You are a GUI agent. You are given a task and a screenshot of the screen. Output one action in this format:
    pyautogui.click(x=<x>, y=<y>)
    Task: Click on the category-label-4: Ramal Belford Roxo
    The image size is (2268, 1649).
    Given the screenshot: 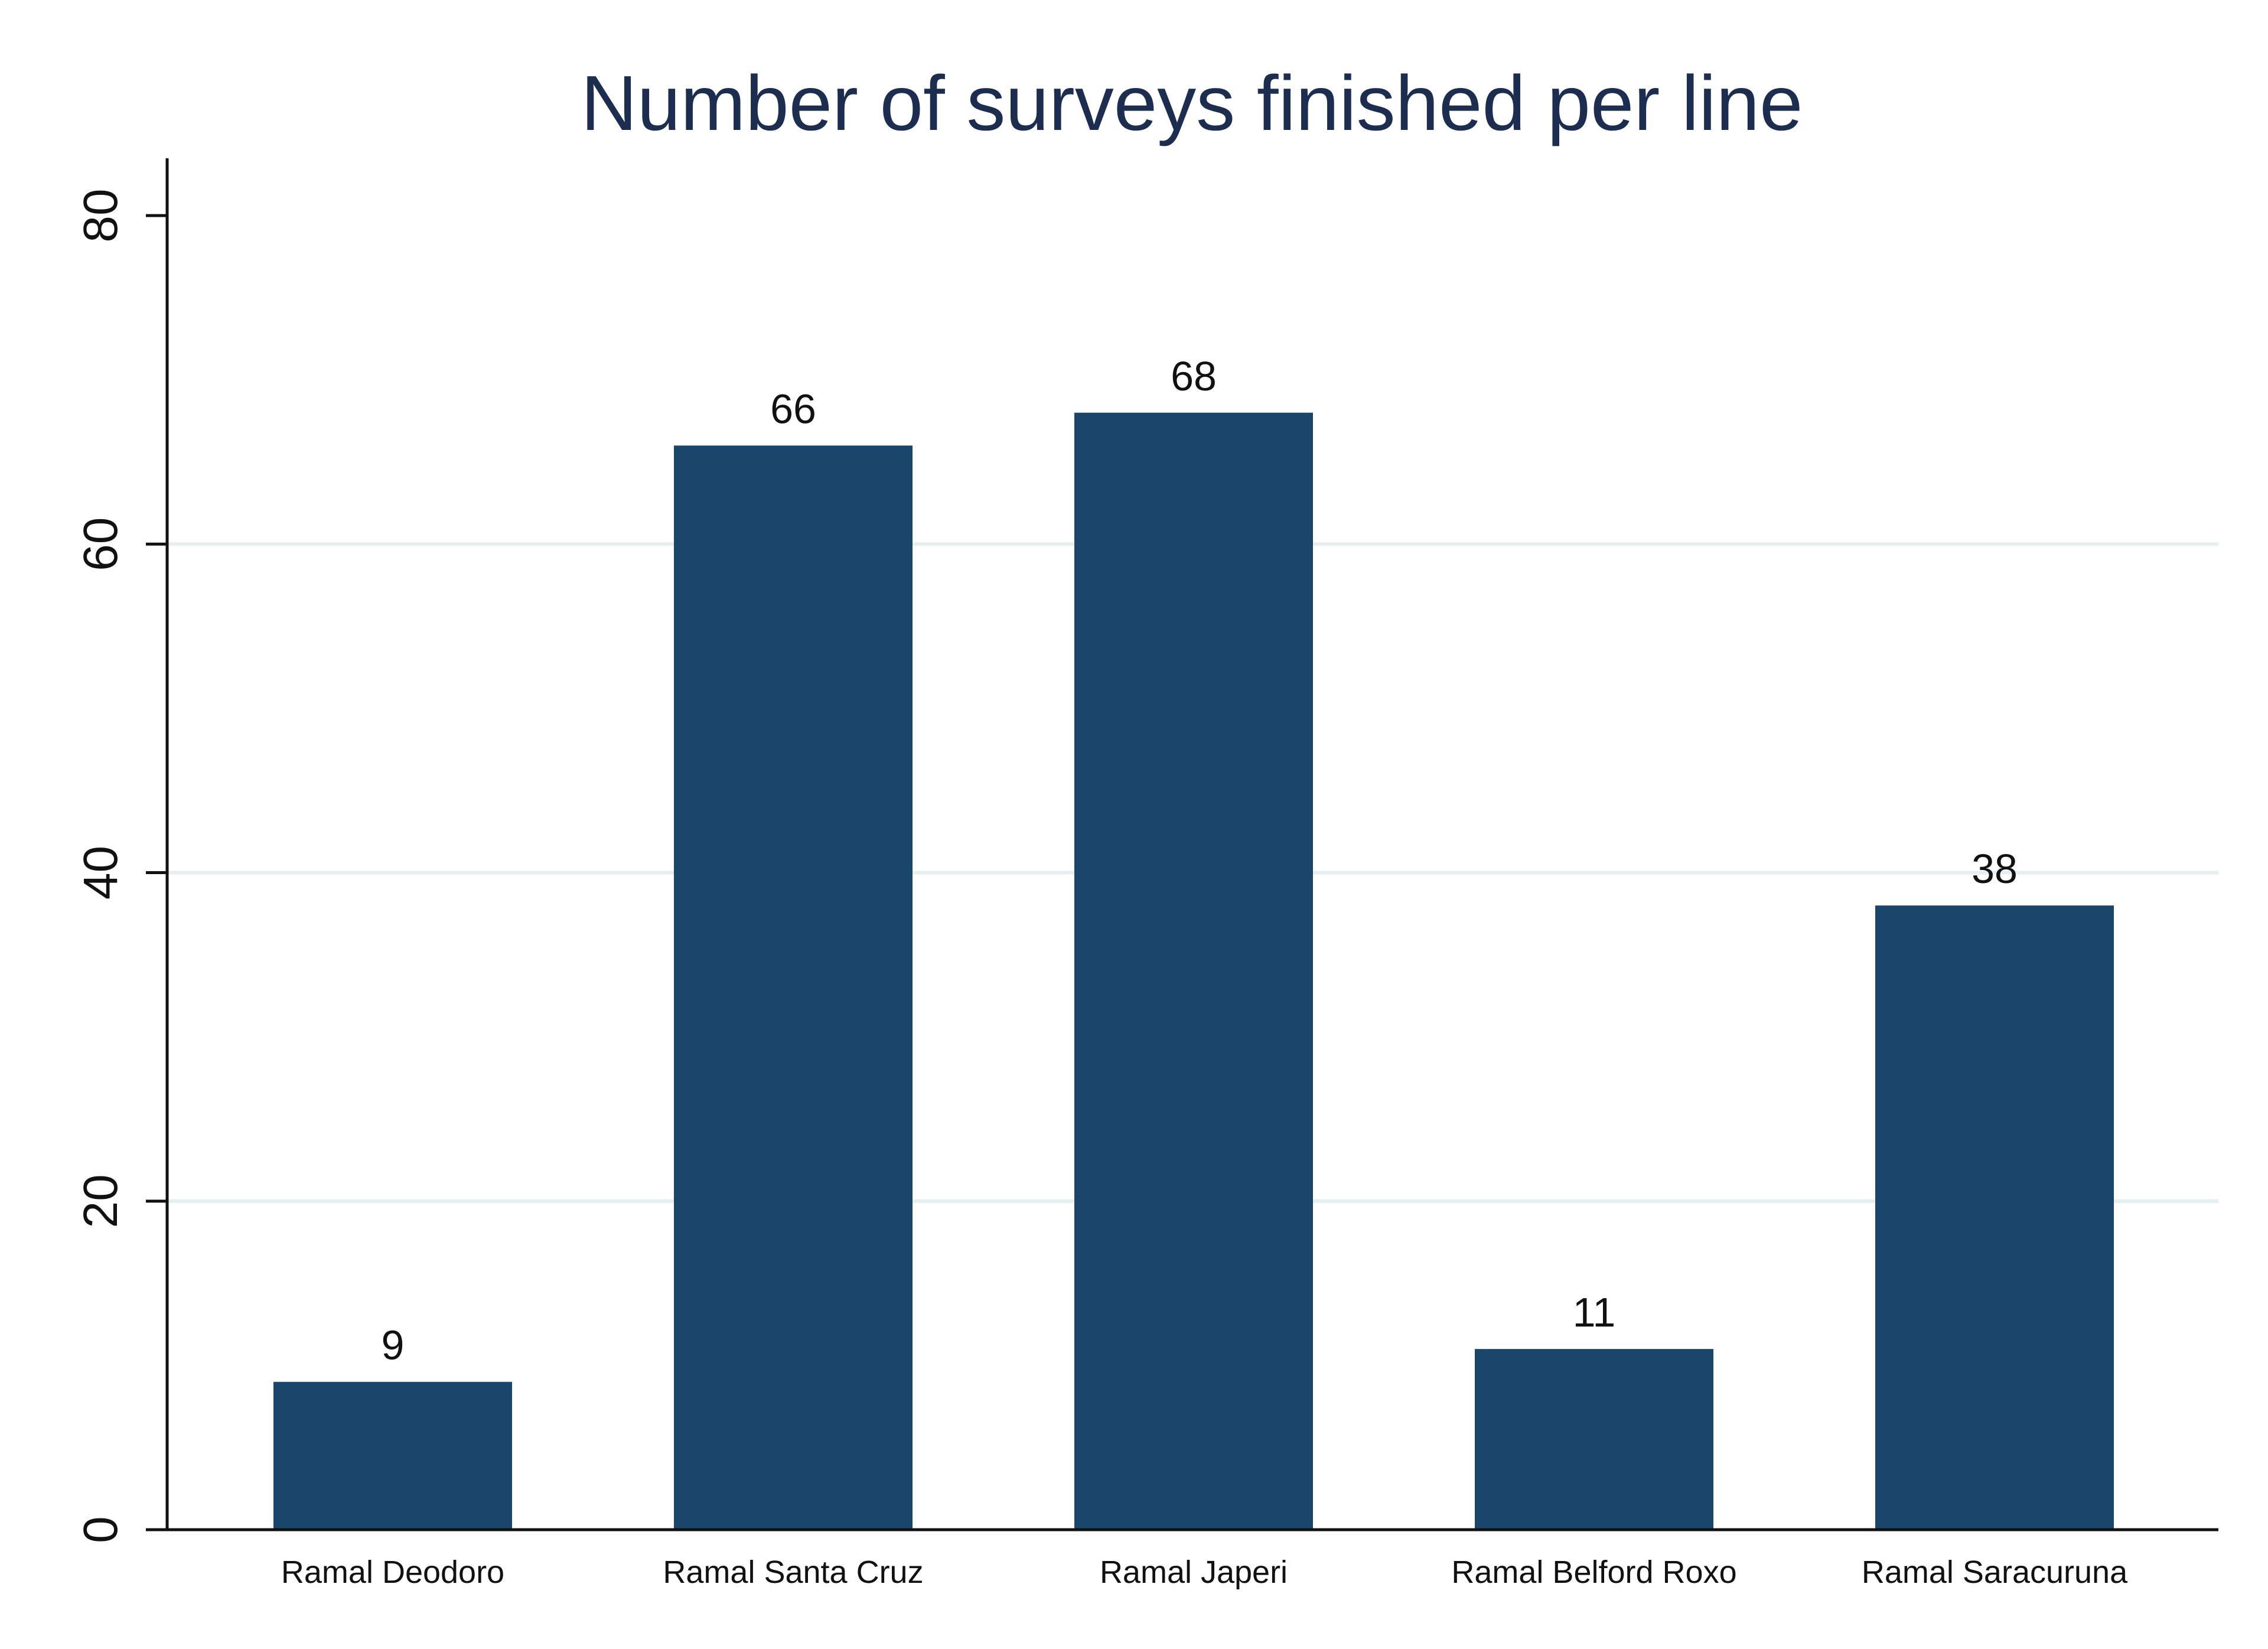 What is the action you would take?
    pyautogui.click(x=1593, y=1572)
    